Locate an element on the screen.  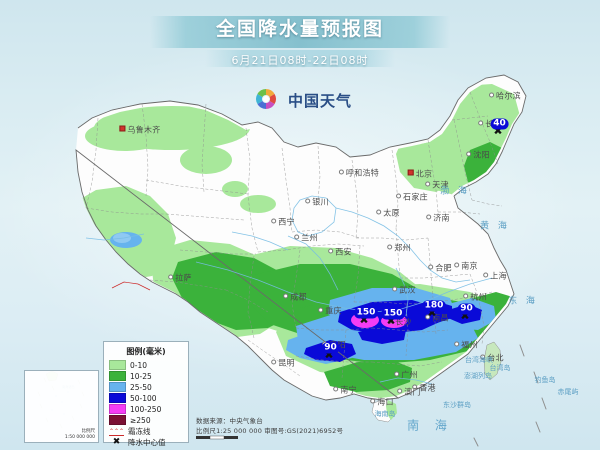
city-label-27: 南宁 is located at coordinates (345, 390).